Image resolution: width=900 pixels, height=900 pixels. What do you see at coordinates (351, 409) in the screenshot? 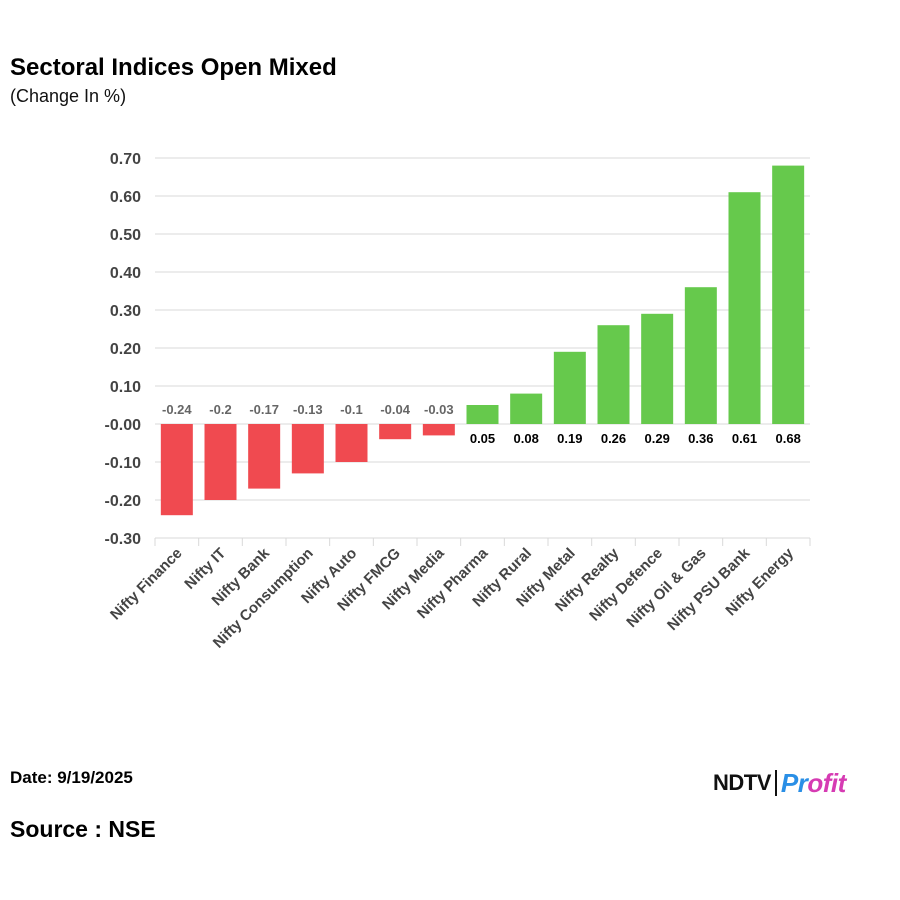
I see `data-label: -0.1` at bounding box center [351, 409].